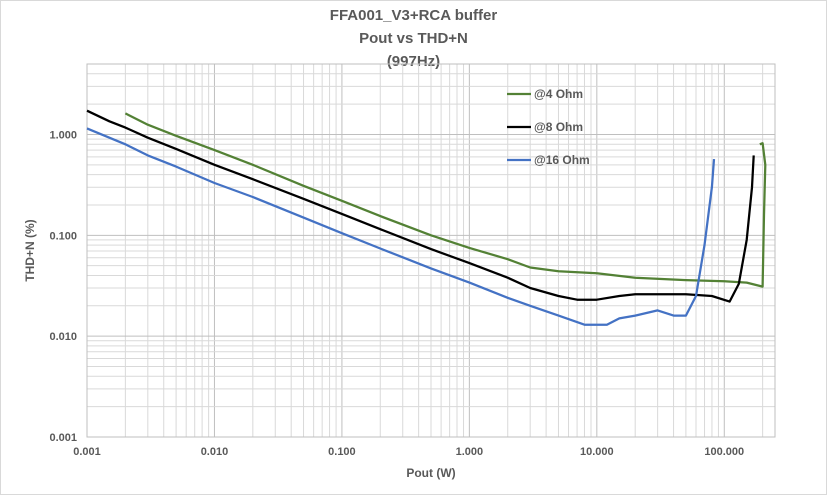 This screenshot has height=495, width=827. Describe the element at coordinates (724, 452) in the screenshot. I see `x-tick-label: 100.000` at that location.